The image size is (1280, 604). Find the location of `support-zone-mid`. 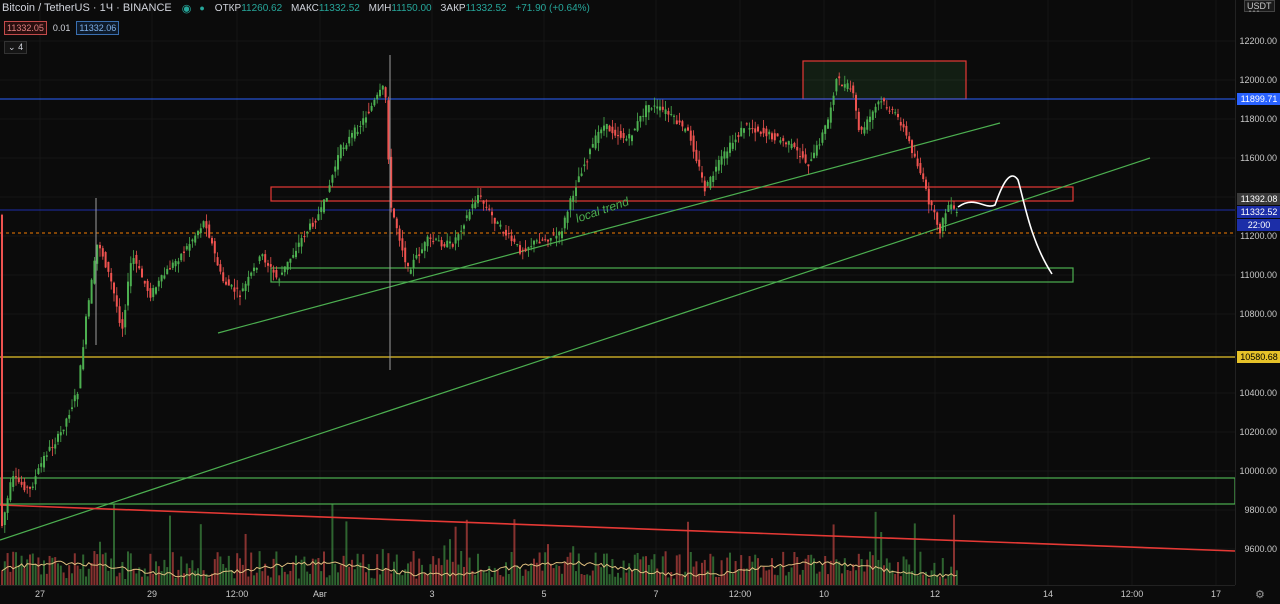

support-zone-mid is located at coordinates (672, 275).